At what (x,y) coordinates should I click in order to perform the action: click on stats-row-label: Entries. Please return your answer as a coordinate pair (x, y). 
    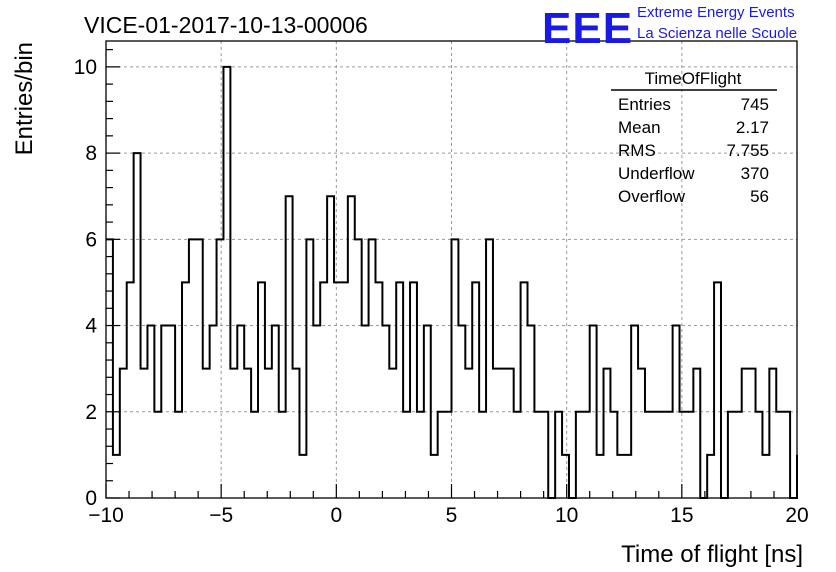
    Looking at the image, I should click on (644, 104).